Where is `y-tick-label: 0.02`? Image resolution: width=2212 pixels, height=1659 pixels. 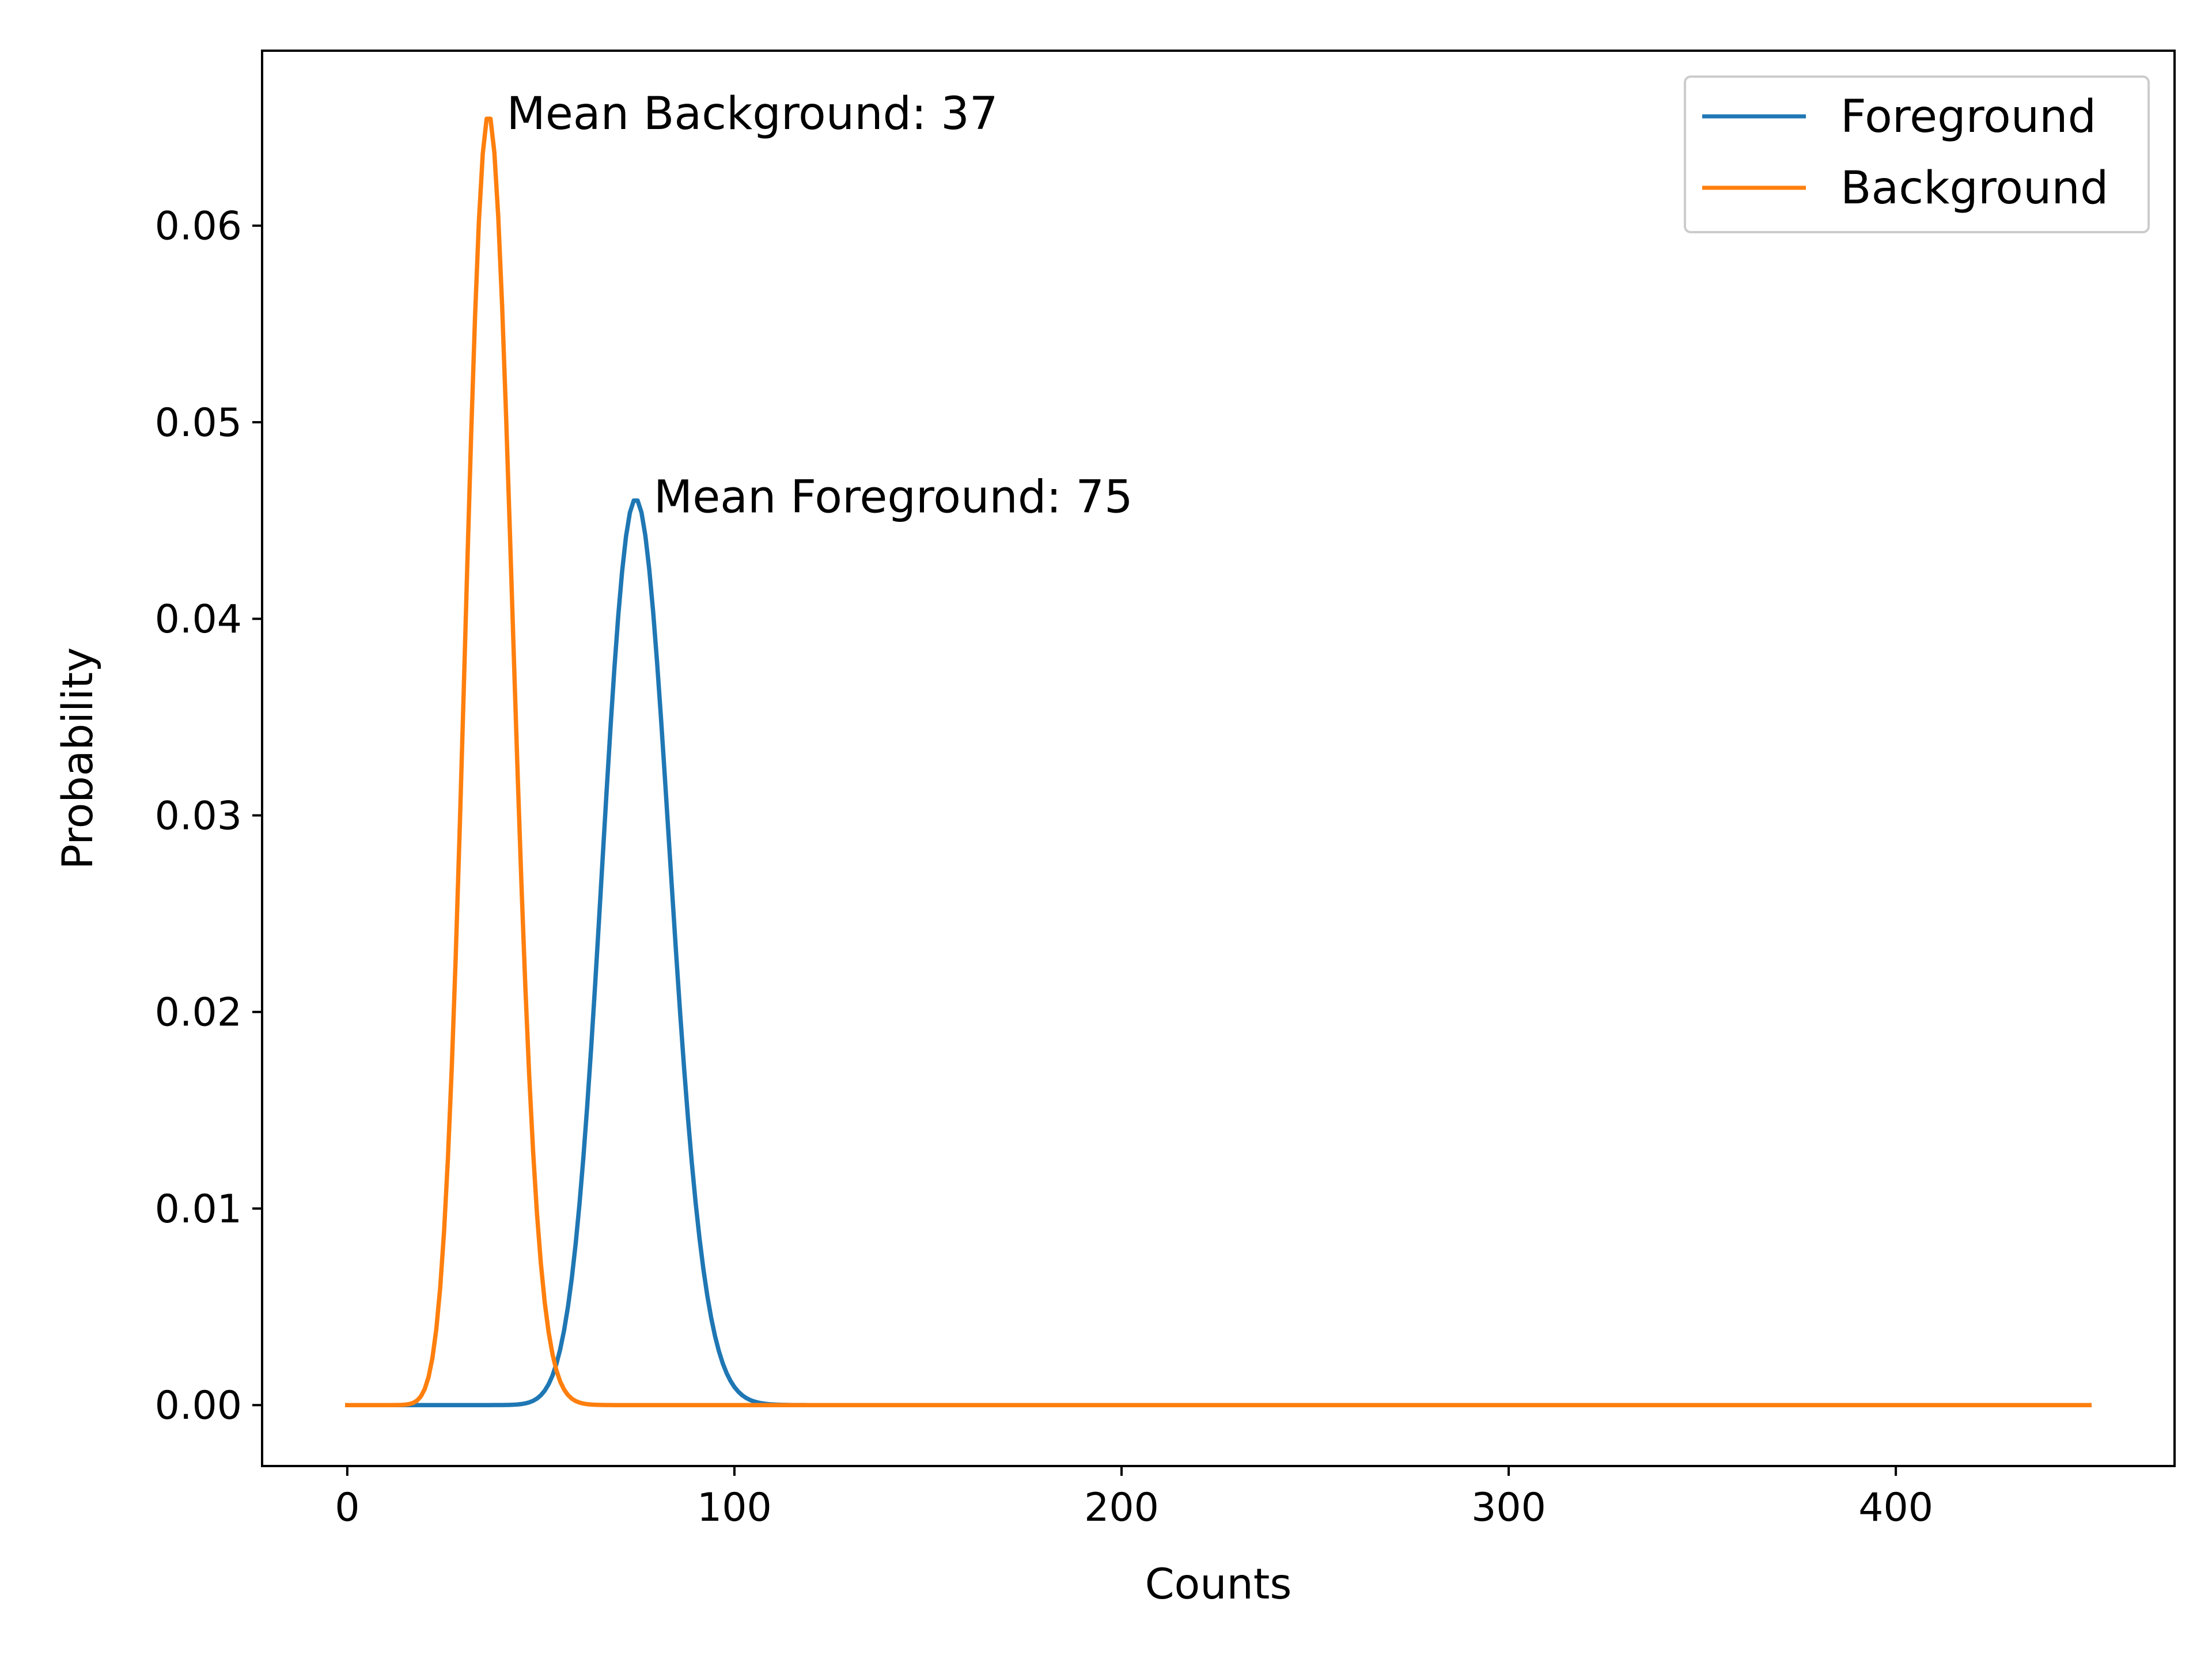 y-tick-label: 0.02 is located at coordinates (198, 1013).